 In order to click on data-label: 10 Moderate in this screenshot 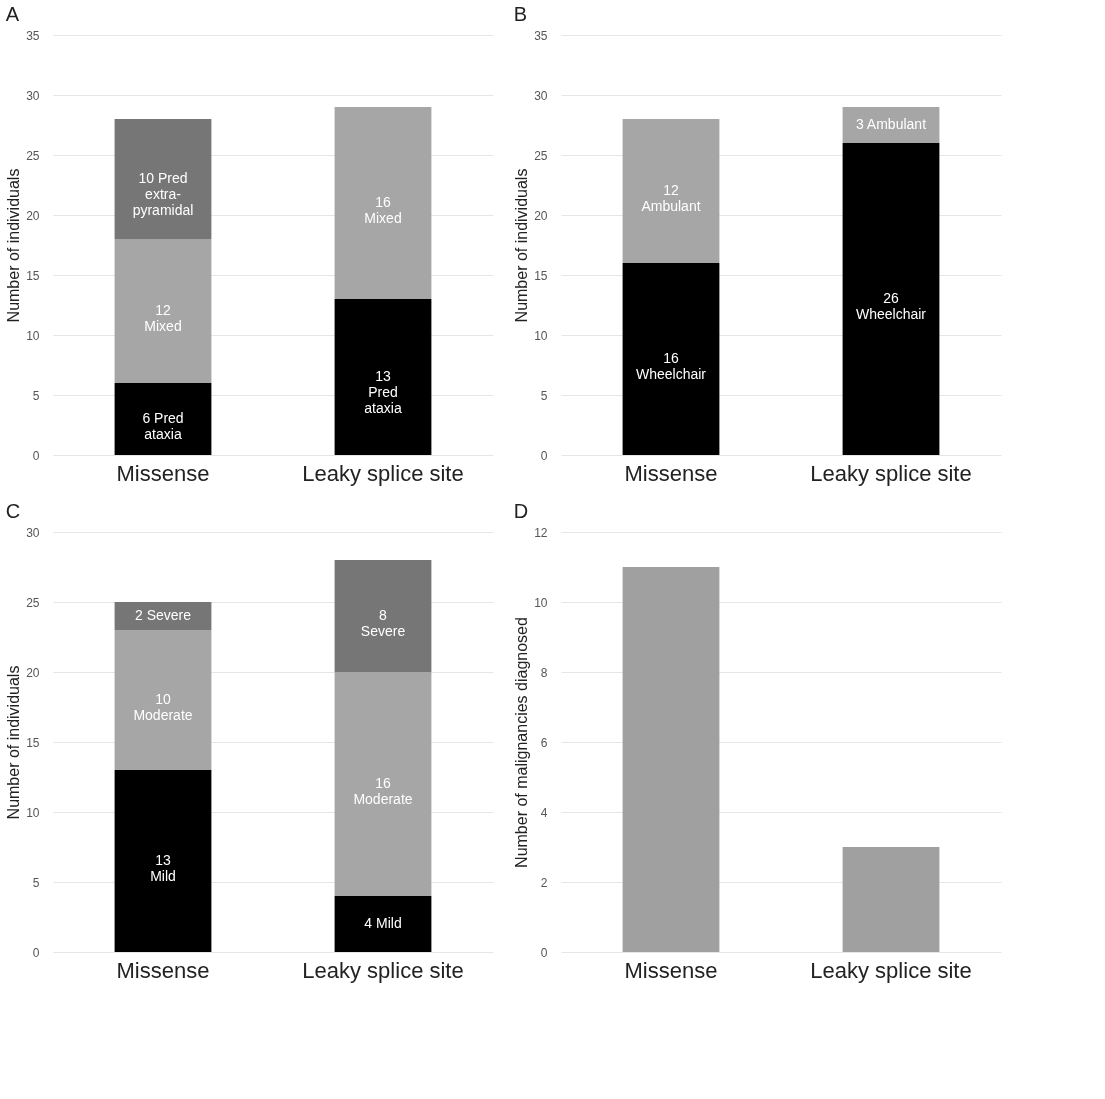, I will do `click(163, 707)`.